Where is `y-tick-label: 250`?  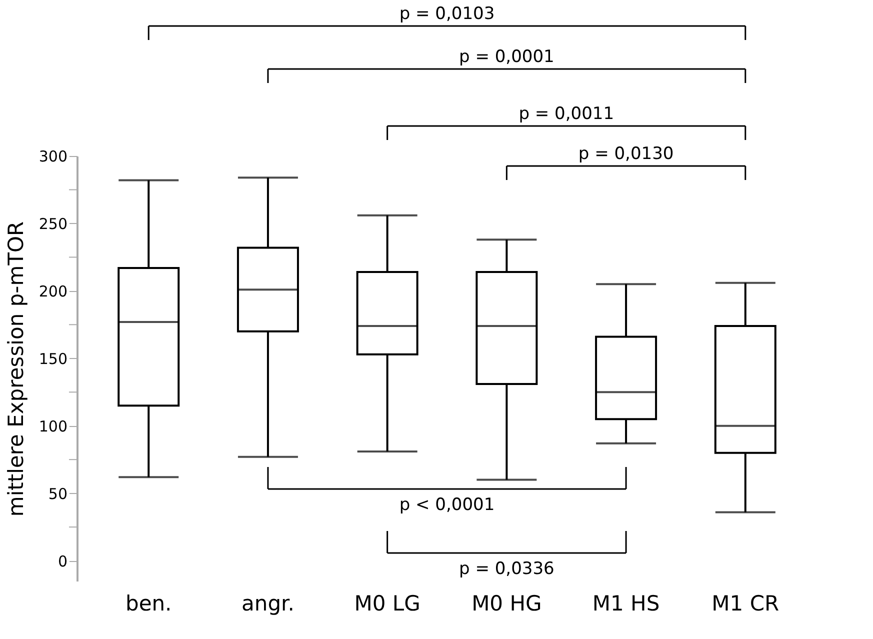 y-tick-label: 250 is located at coordinates (53, 223).